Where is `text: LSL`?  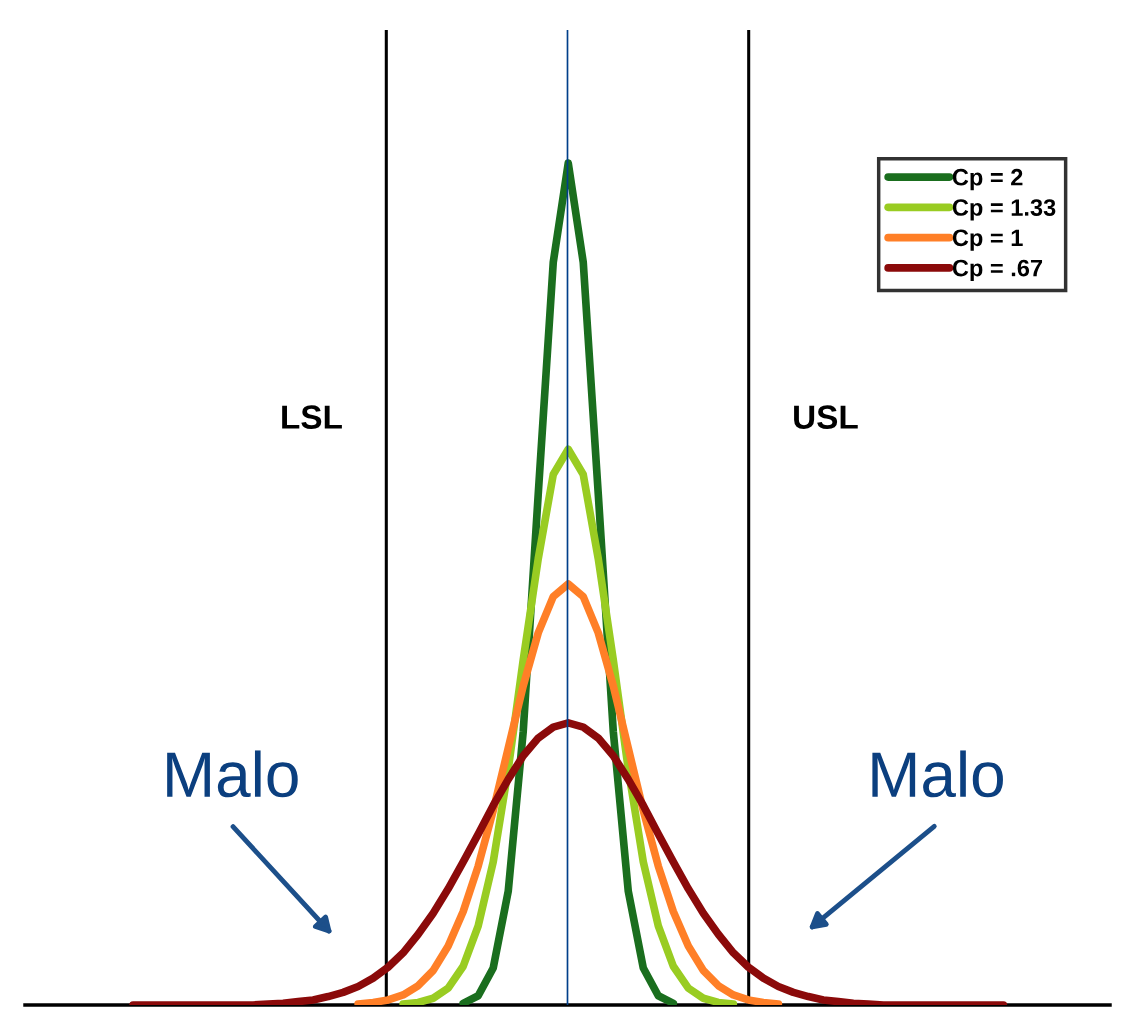 text: LSL is located at coordinates (312, 417).